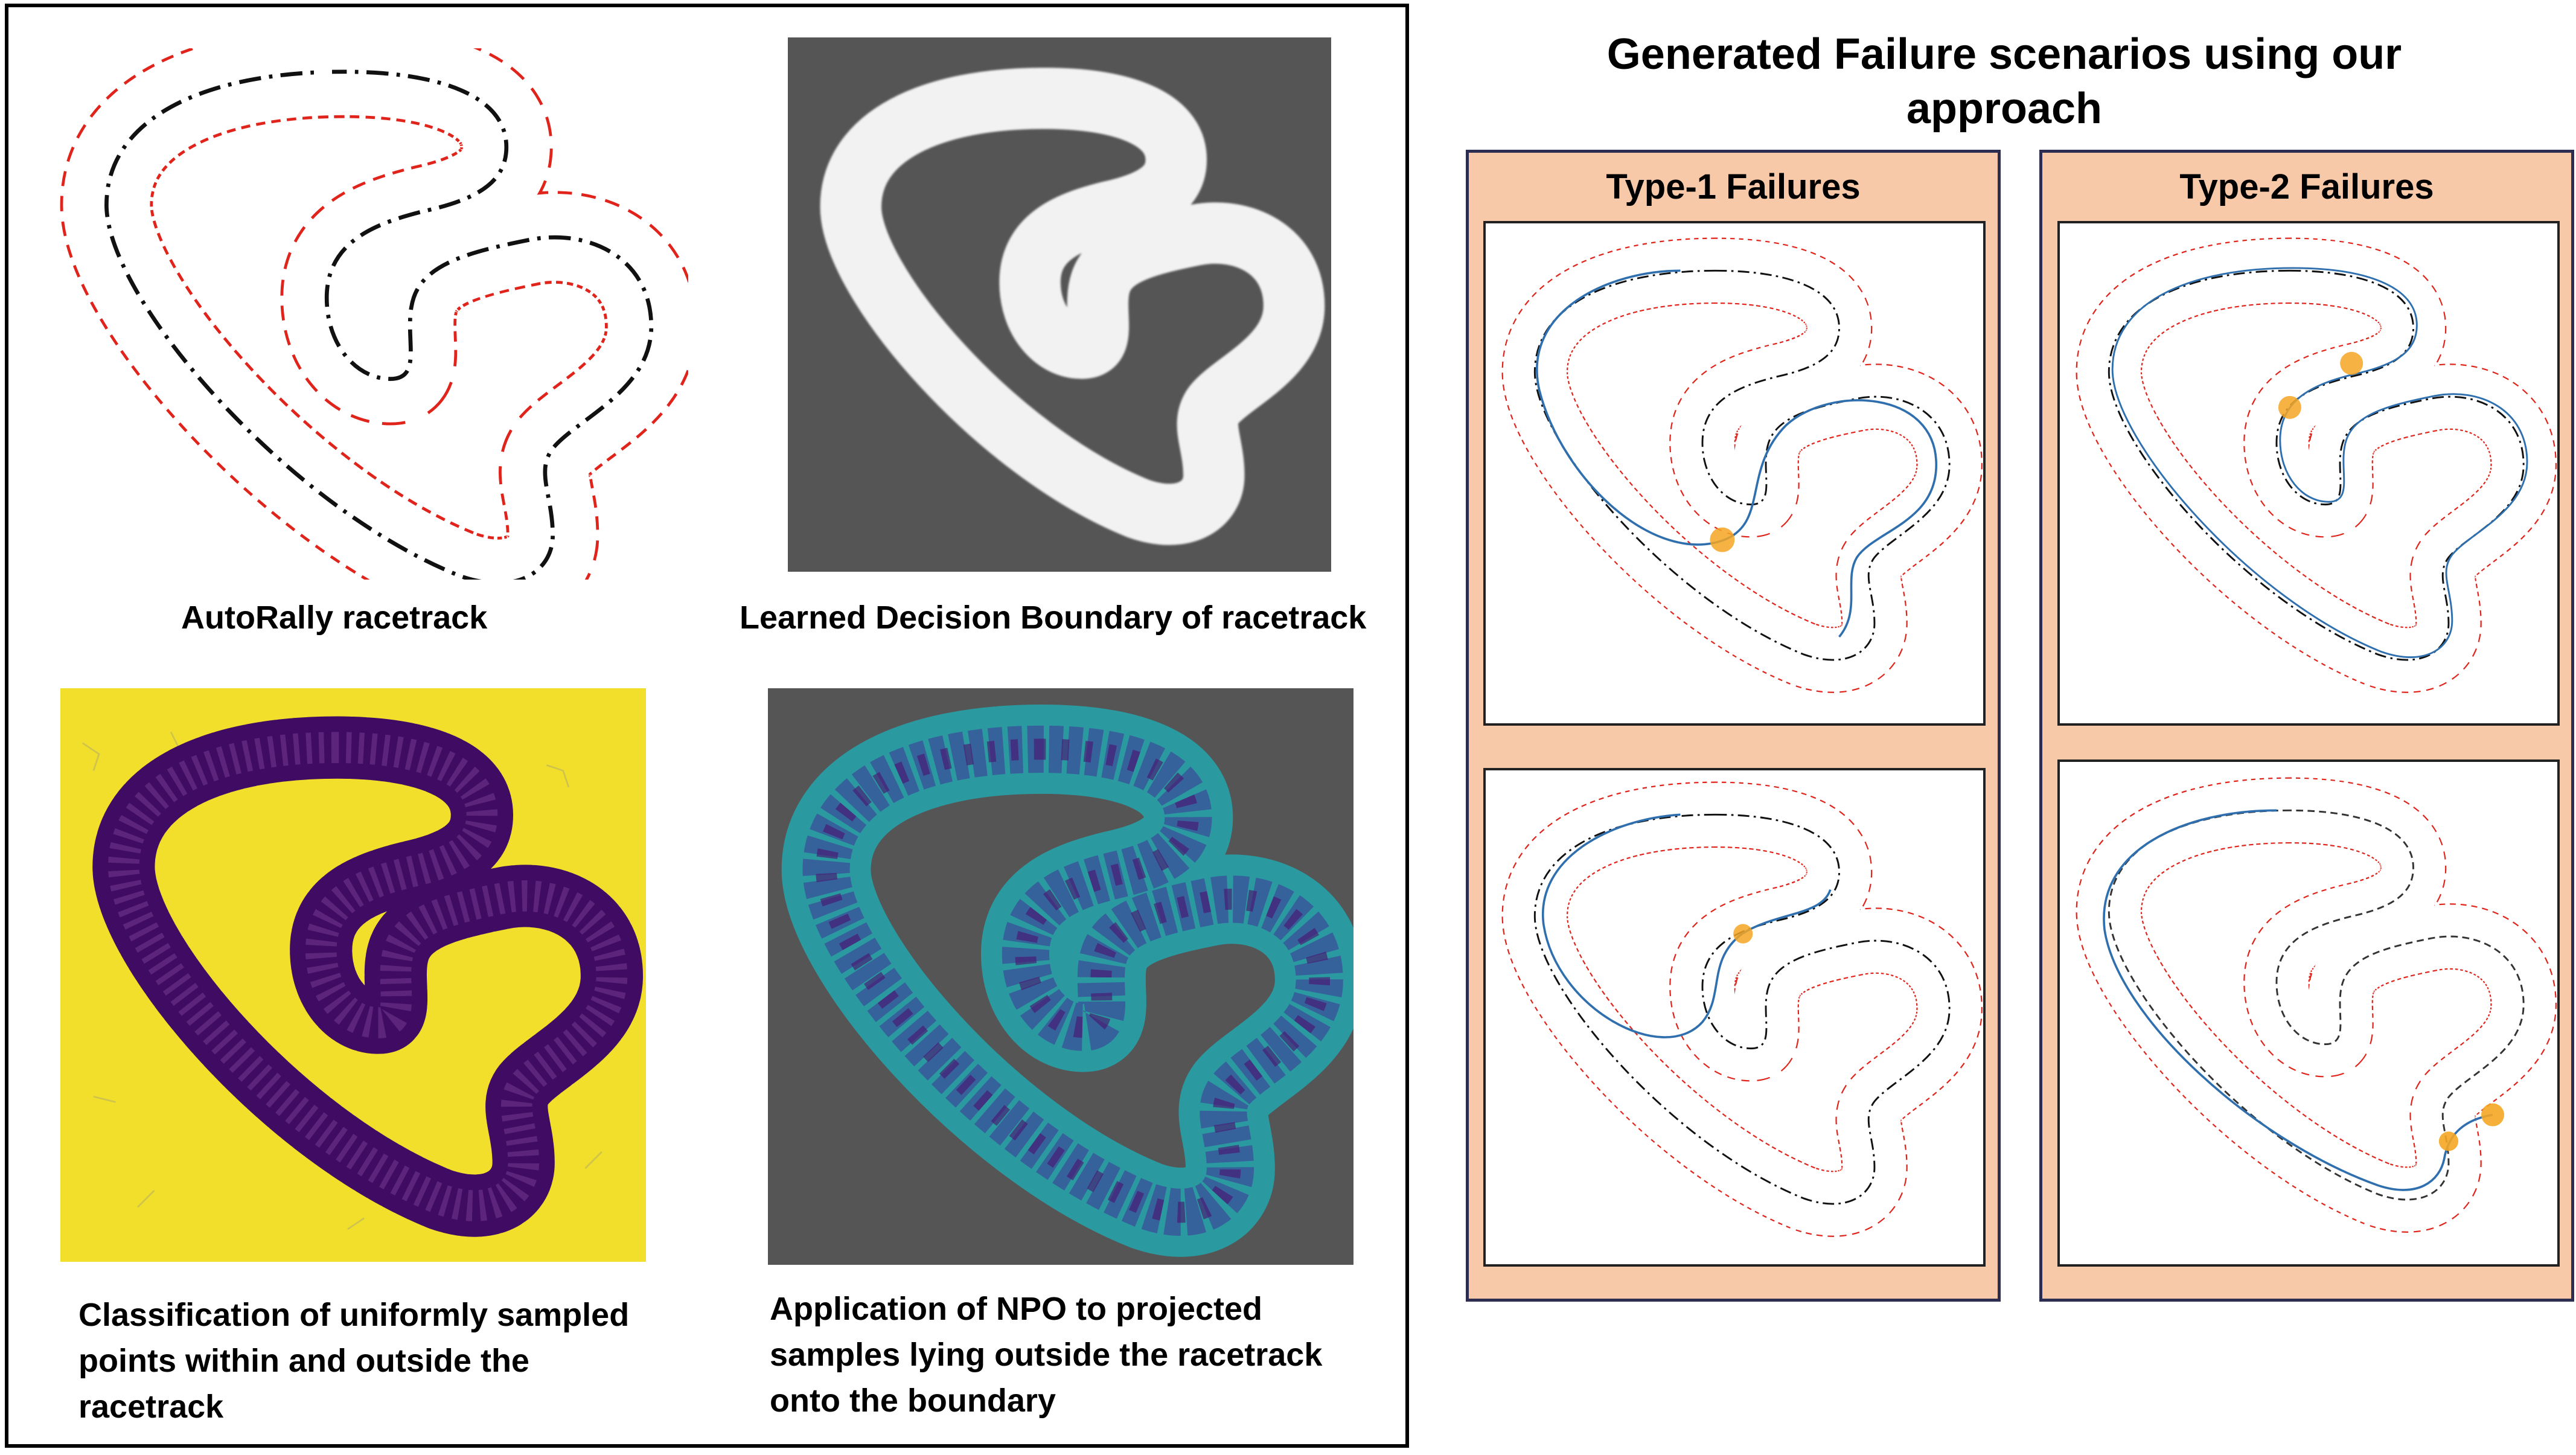 This screenshot has width=2576, height=1455. What do you see at coordinates (335, 618) in the screenshot?
I see `caption-autorally: AutoRally racetrack` at bounding box center [335, 618].